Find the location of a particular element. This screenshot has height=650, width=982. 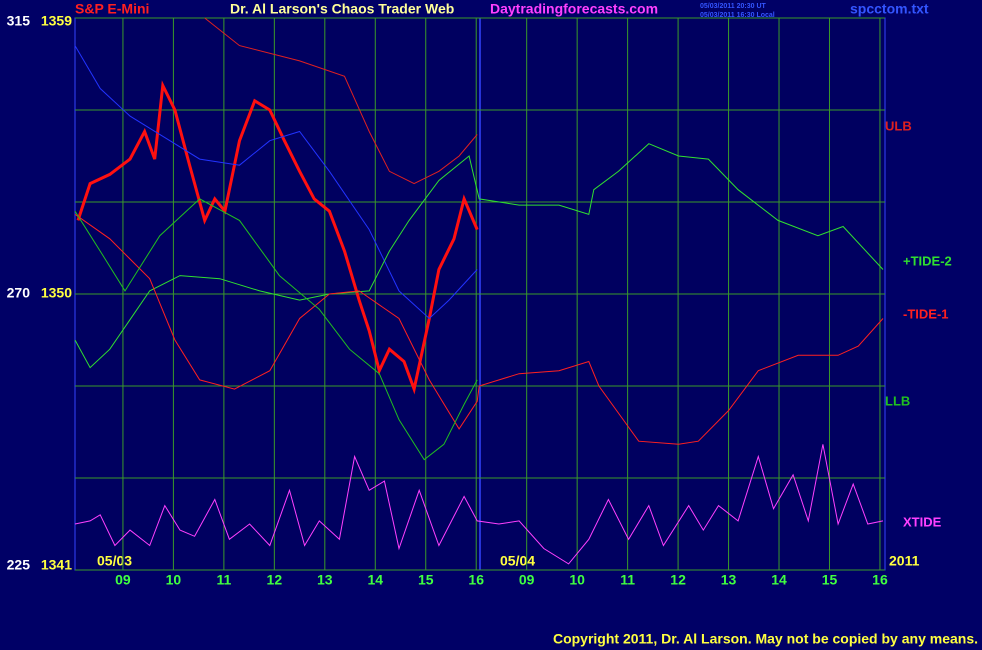

title: Dr. Al Larson's Chaos Trader Web is located at coordinates (342, 9).